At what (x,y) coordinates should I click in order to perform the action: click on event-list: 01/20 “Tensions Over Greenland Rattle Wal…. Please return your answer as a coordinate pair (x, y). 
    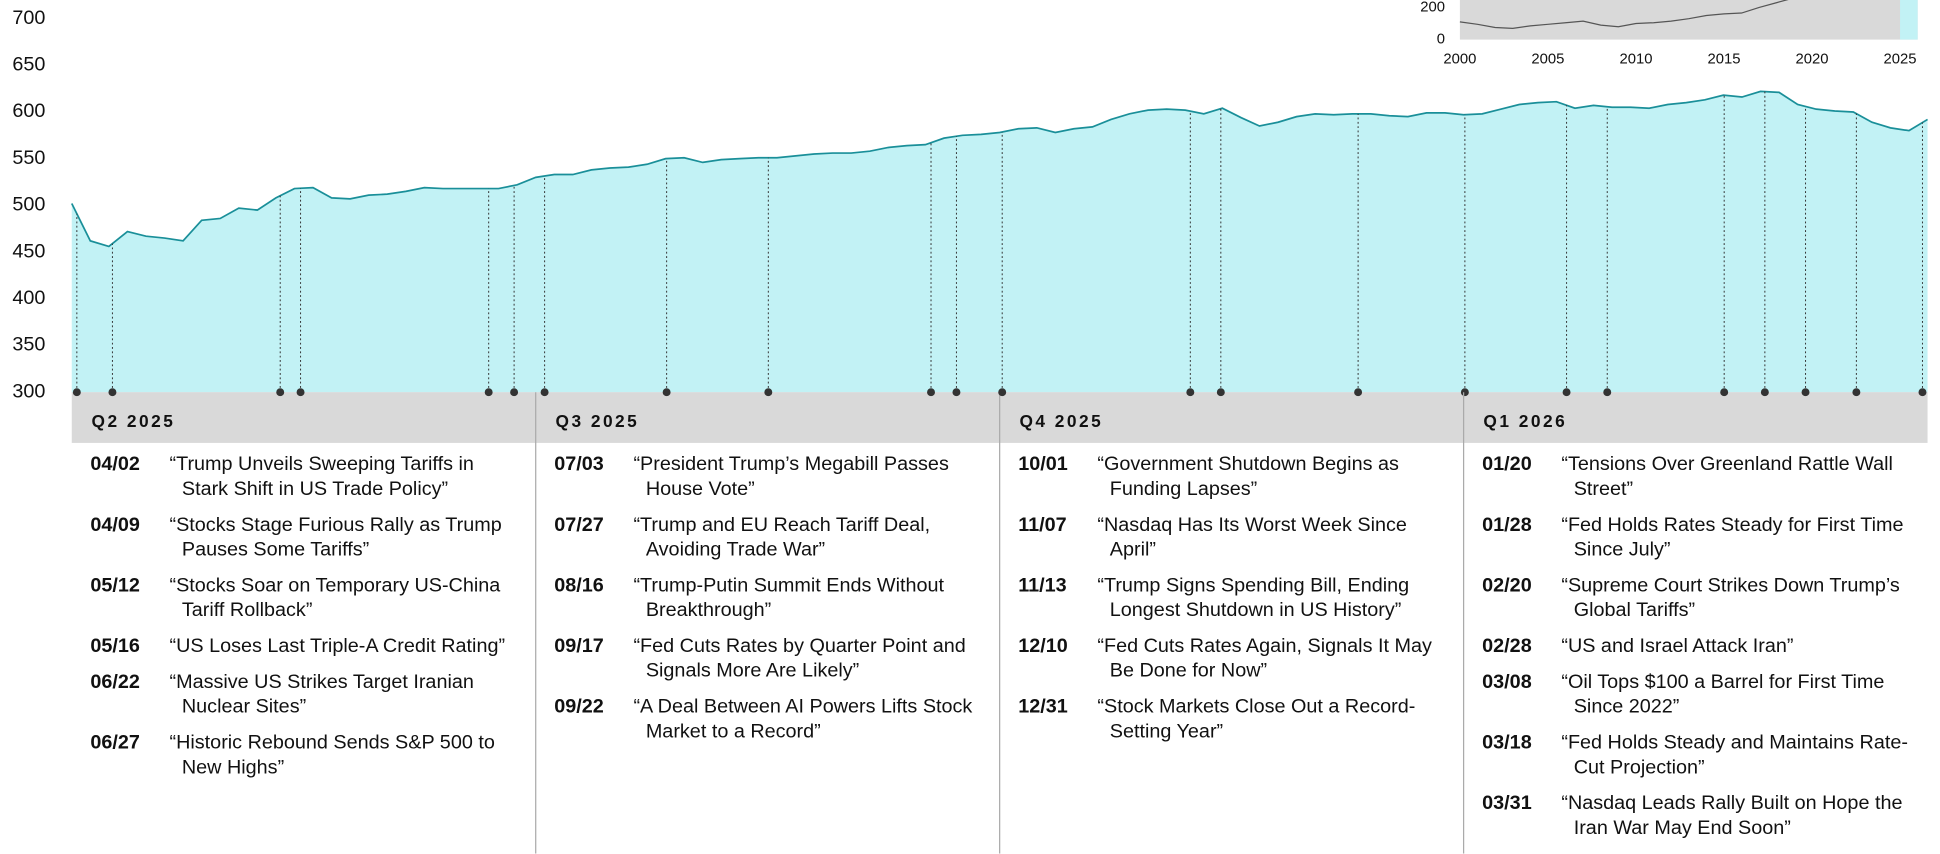
    Looking at the image, I should click on (1698, 653).